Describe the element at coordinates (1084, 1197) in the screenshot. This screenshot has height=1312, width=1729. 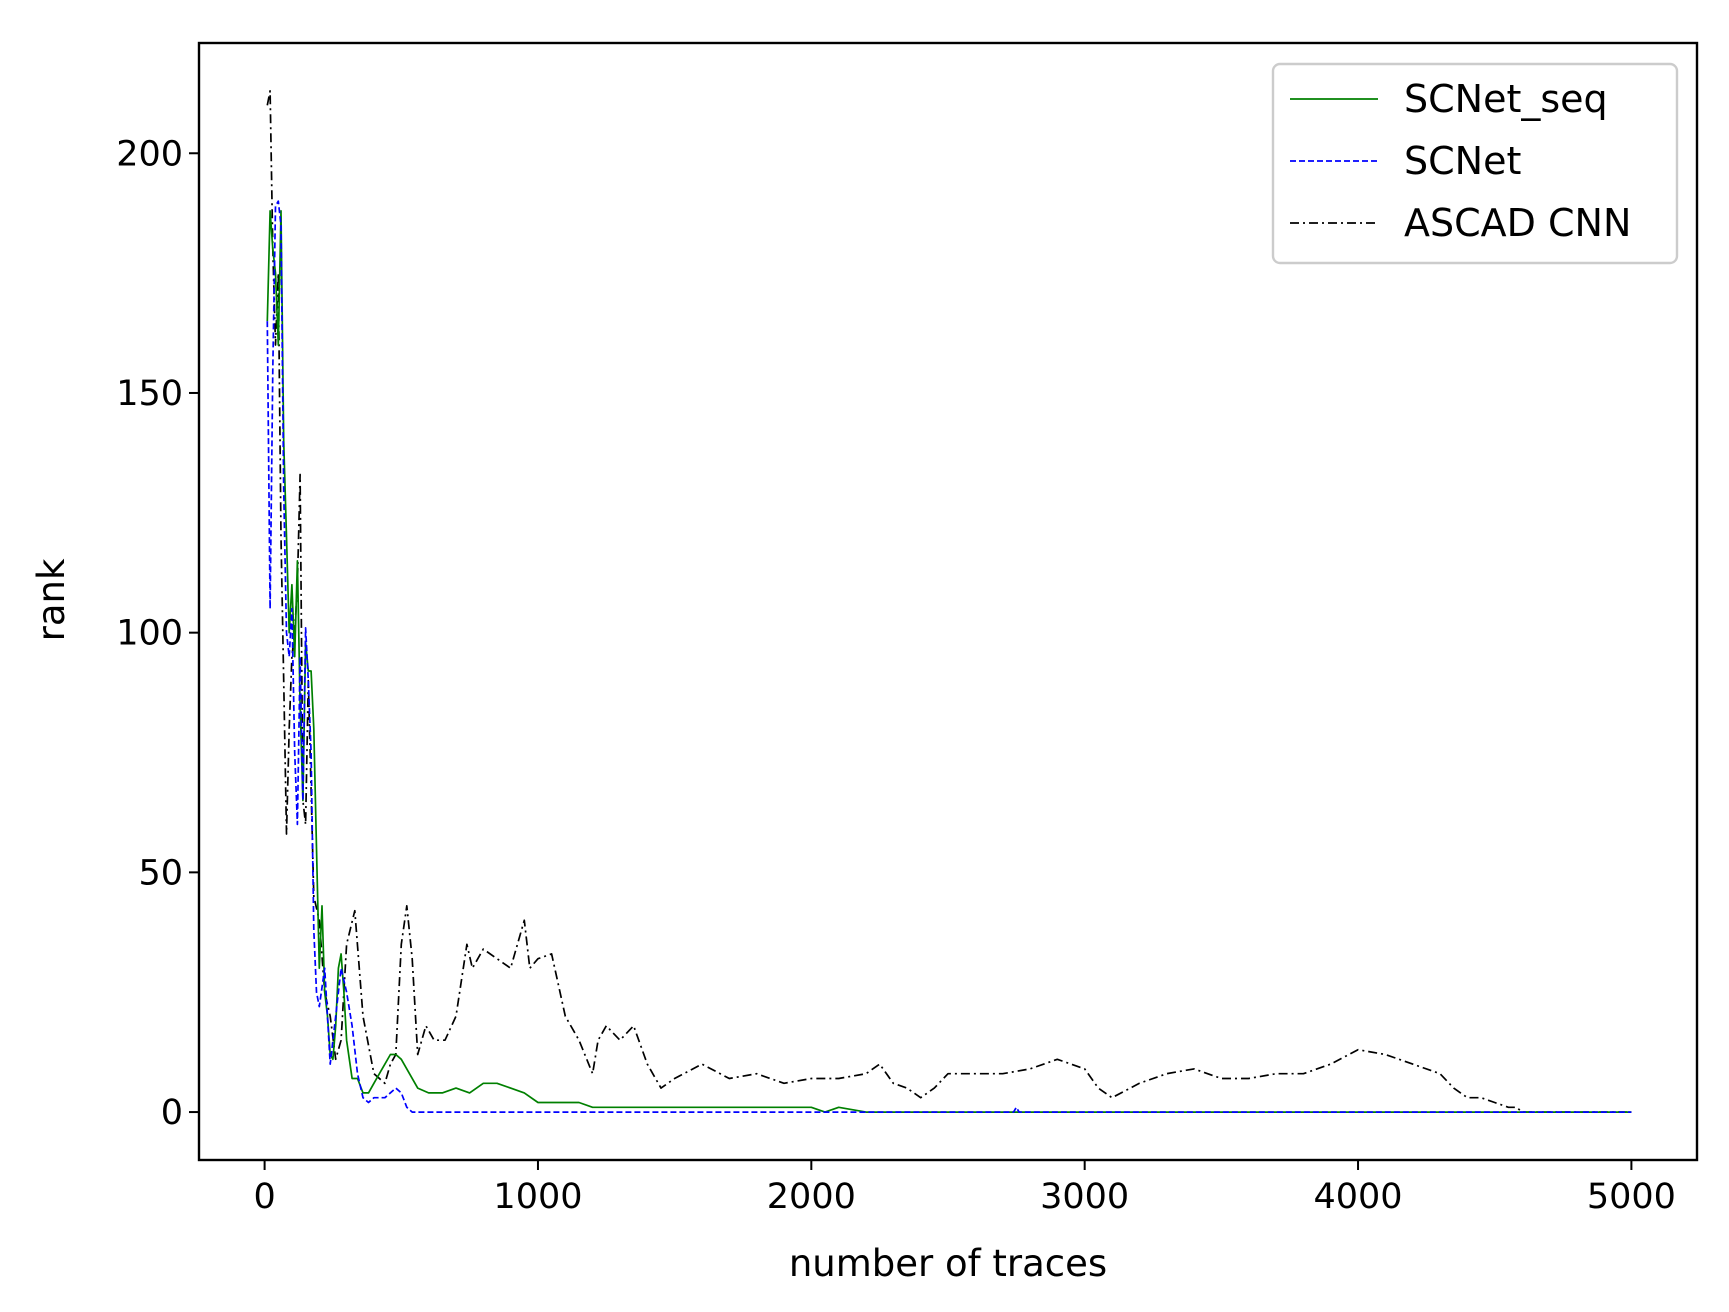
I see `x-tick-label: 3000` at that location.